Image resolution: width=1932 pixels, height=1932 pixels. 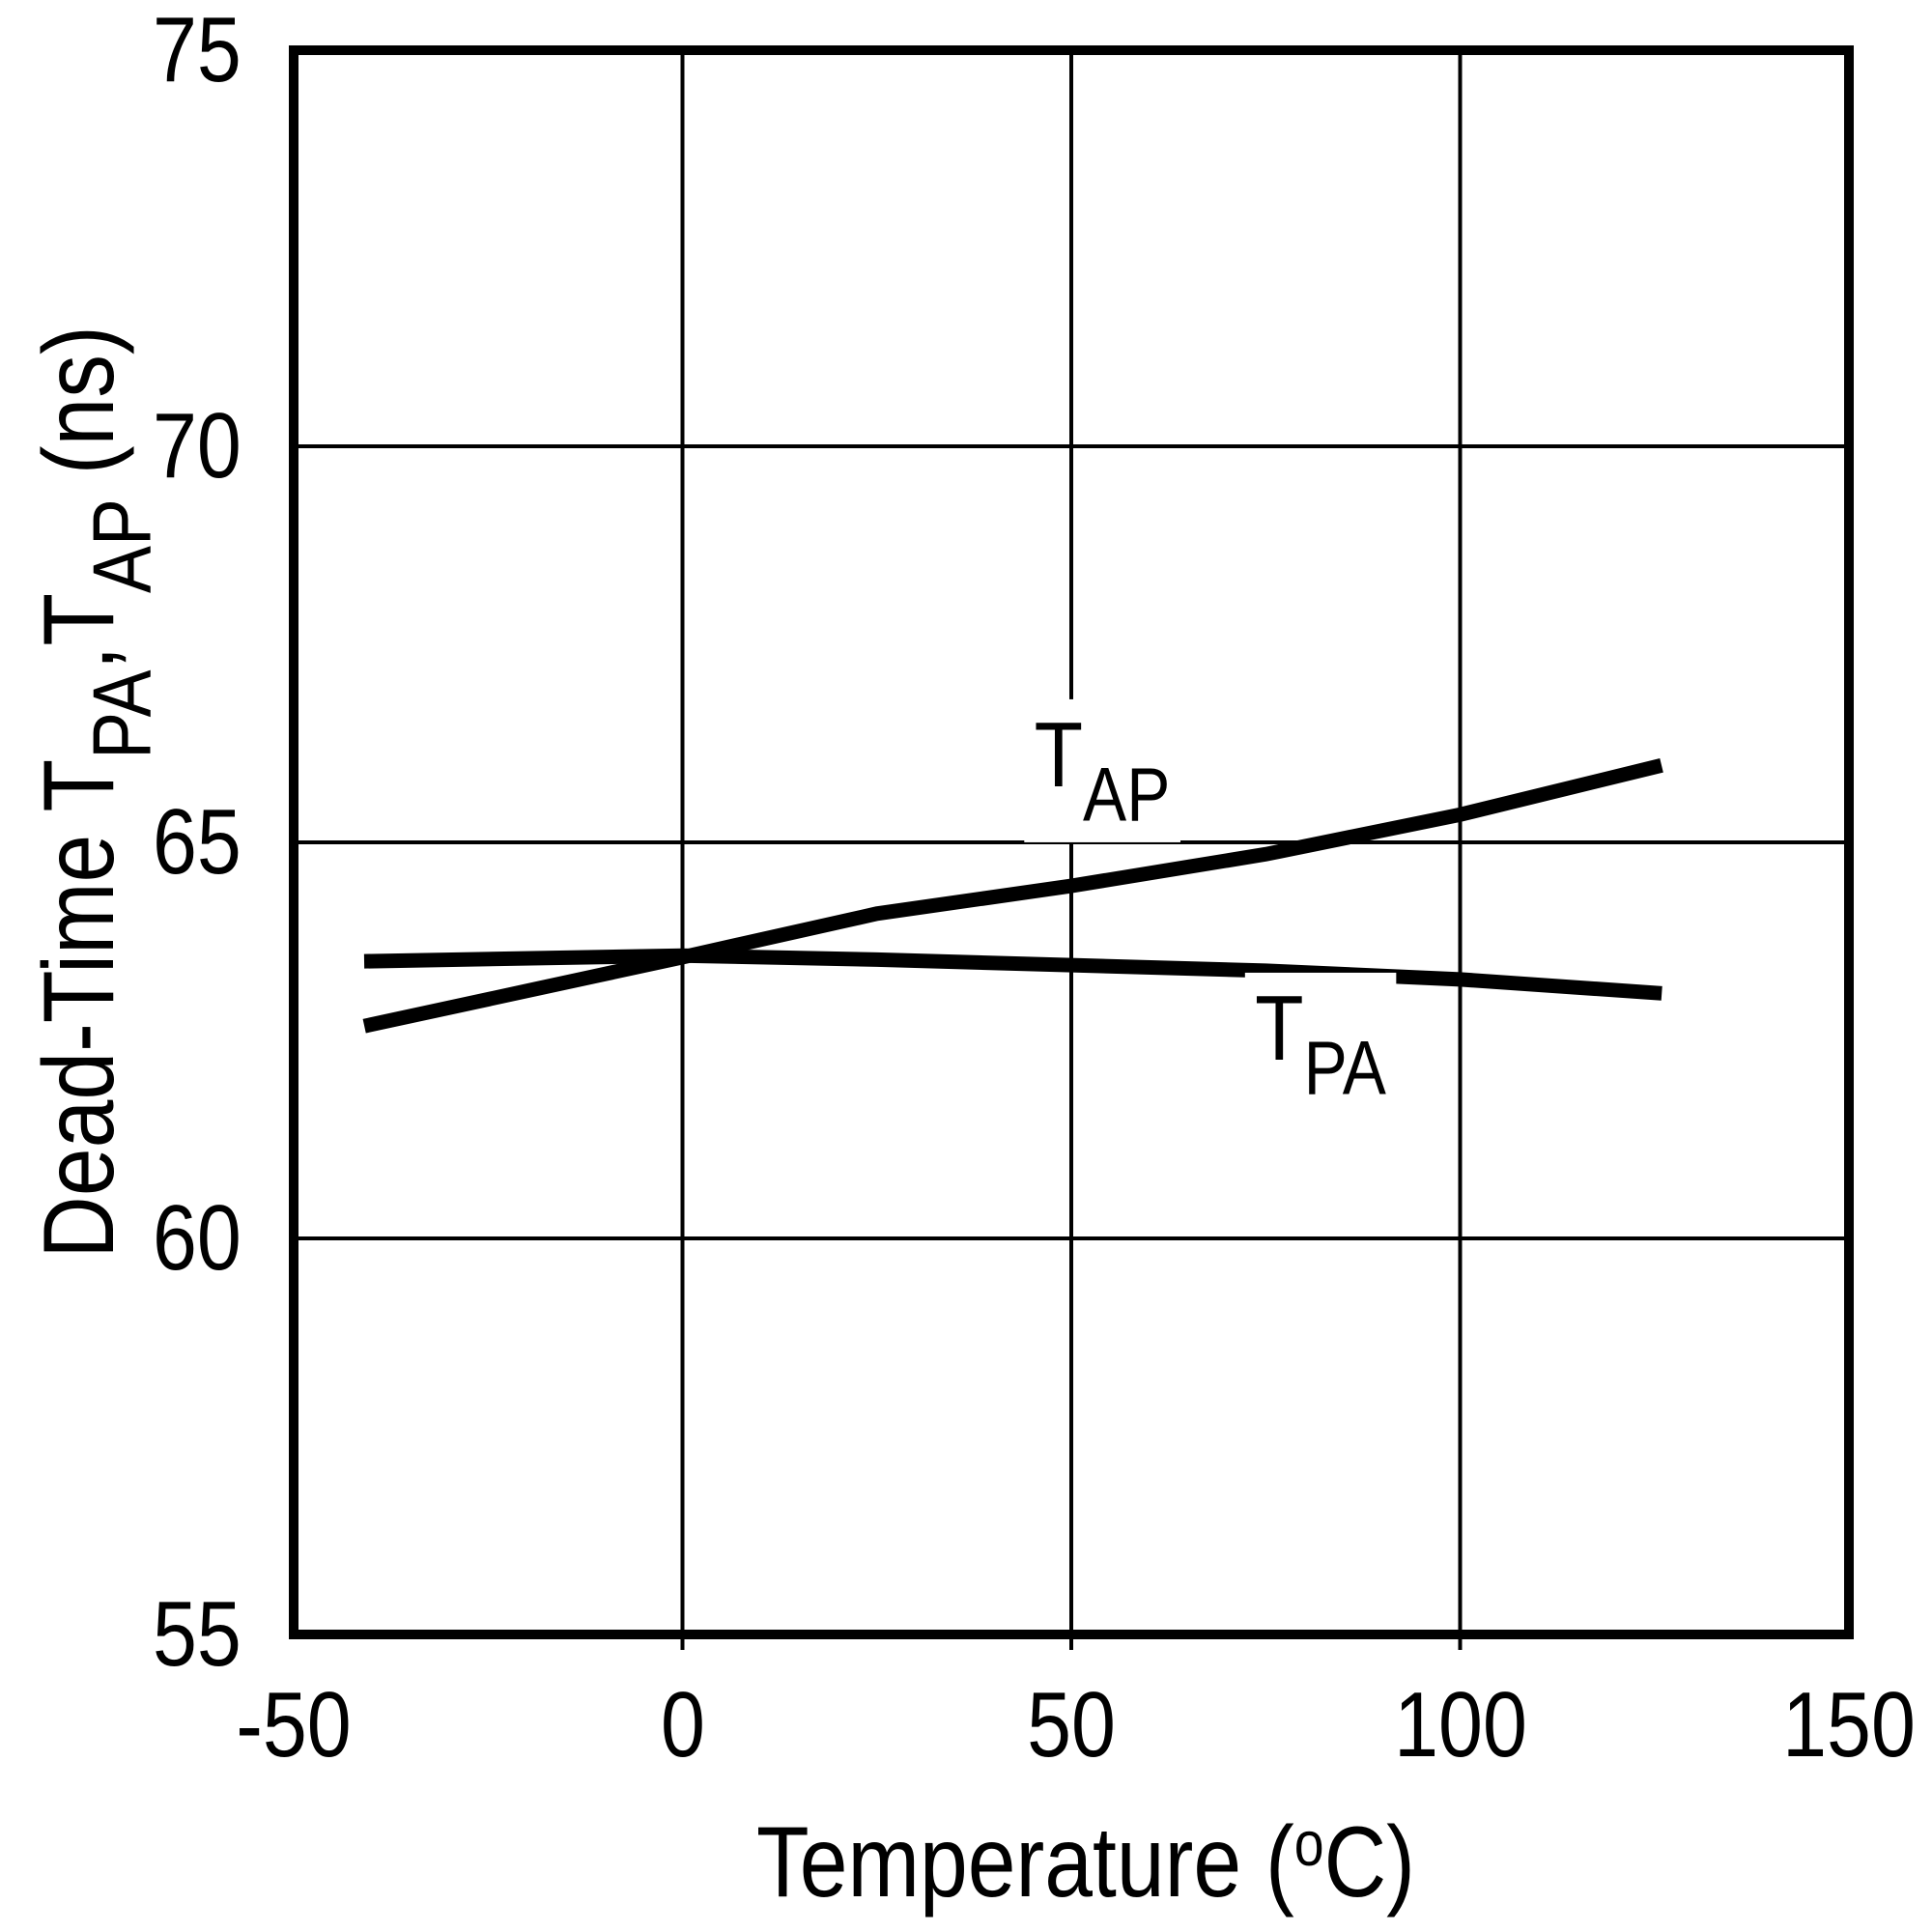 I want to click on x-tick-label-text: 150, so click(x=1849, y=1724).